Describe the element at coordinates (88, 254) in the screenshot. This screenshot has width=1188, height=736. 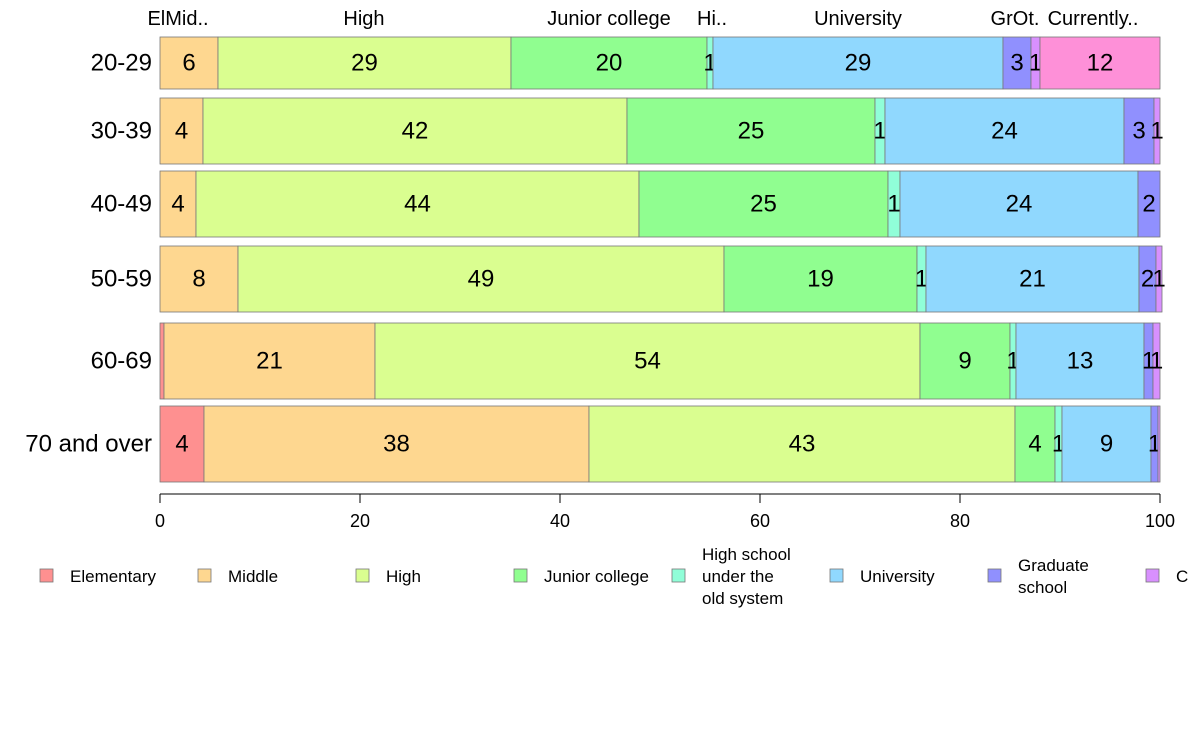
I see `row-labels: 20-29 30-39 40-49 50-59 60-69 70 and over` at that location.